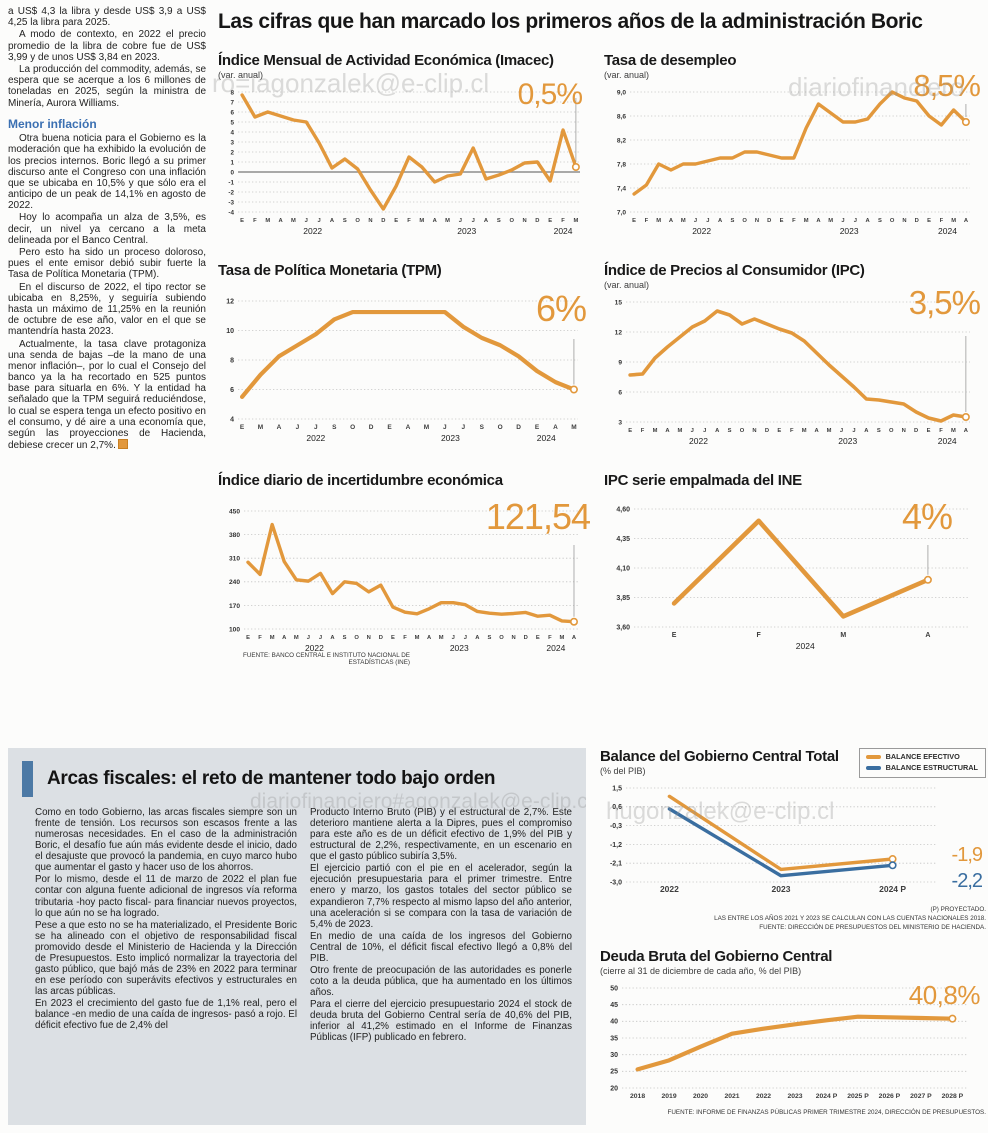  I want to click on legend-label: BALANCE ESTRUCTURAL, so click(931, 767).